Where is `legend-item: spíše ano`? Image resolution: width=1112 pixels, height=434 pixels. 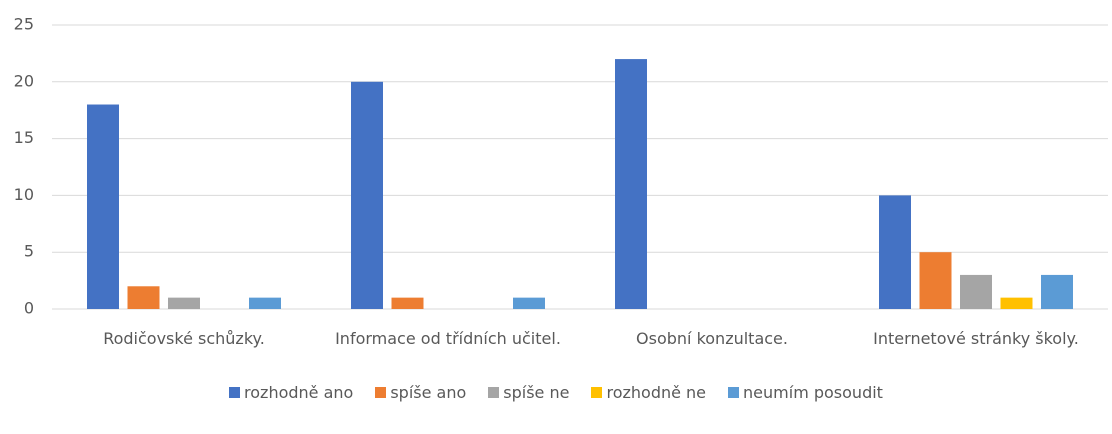
legend-item: spíše ano is located at coordinates (420, 392).